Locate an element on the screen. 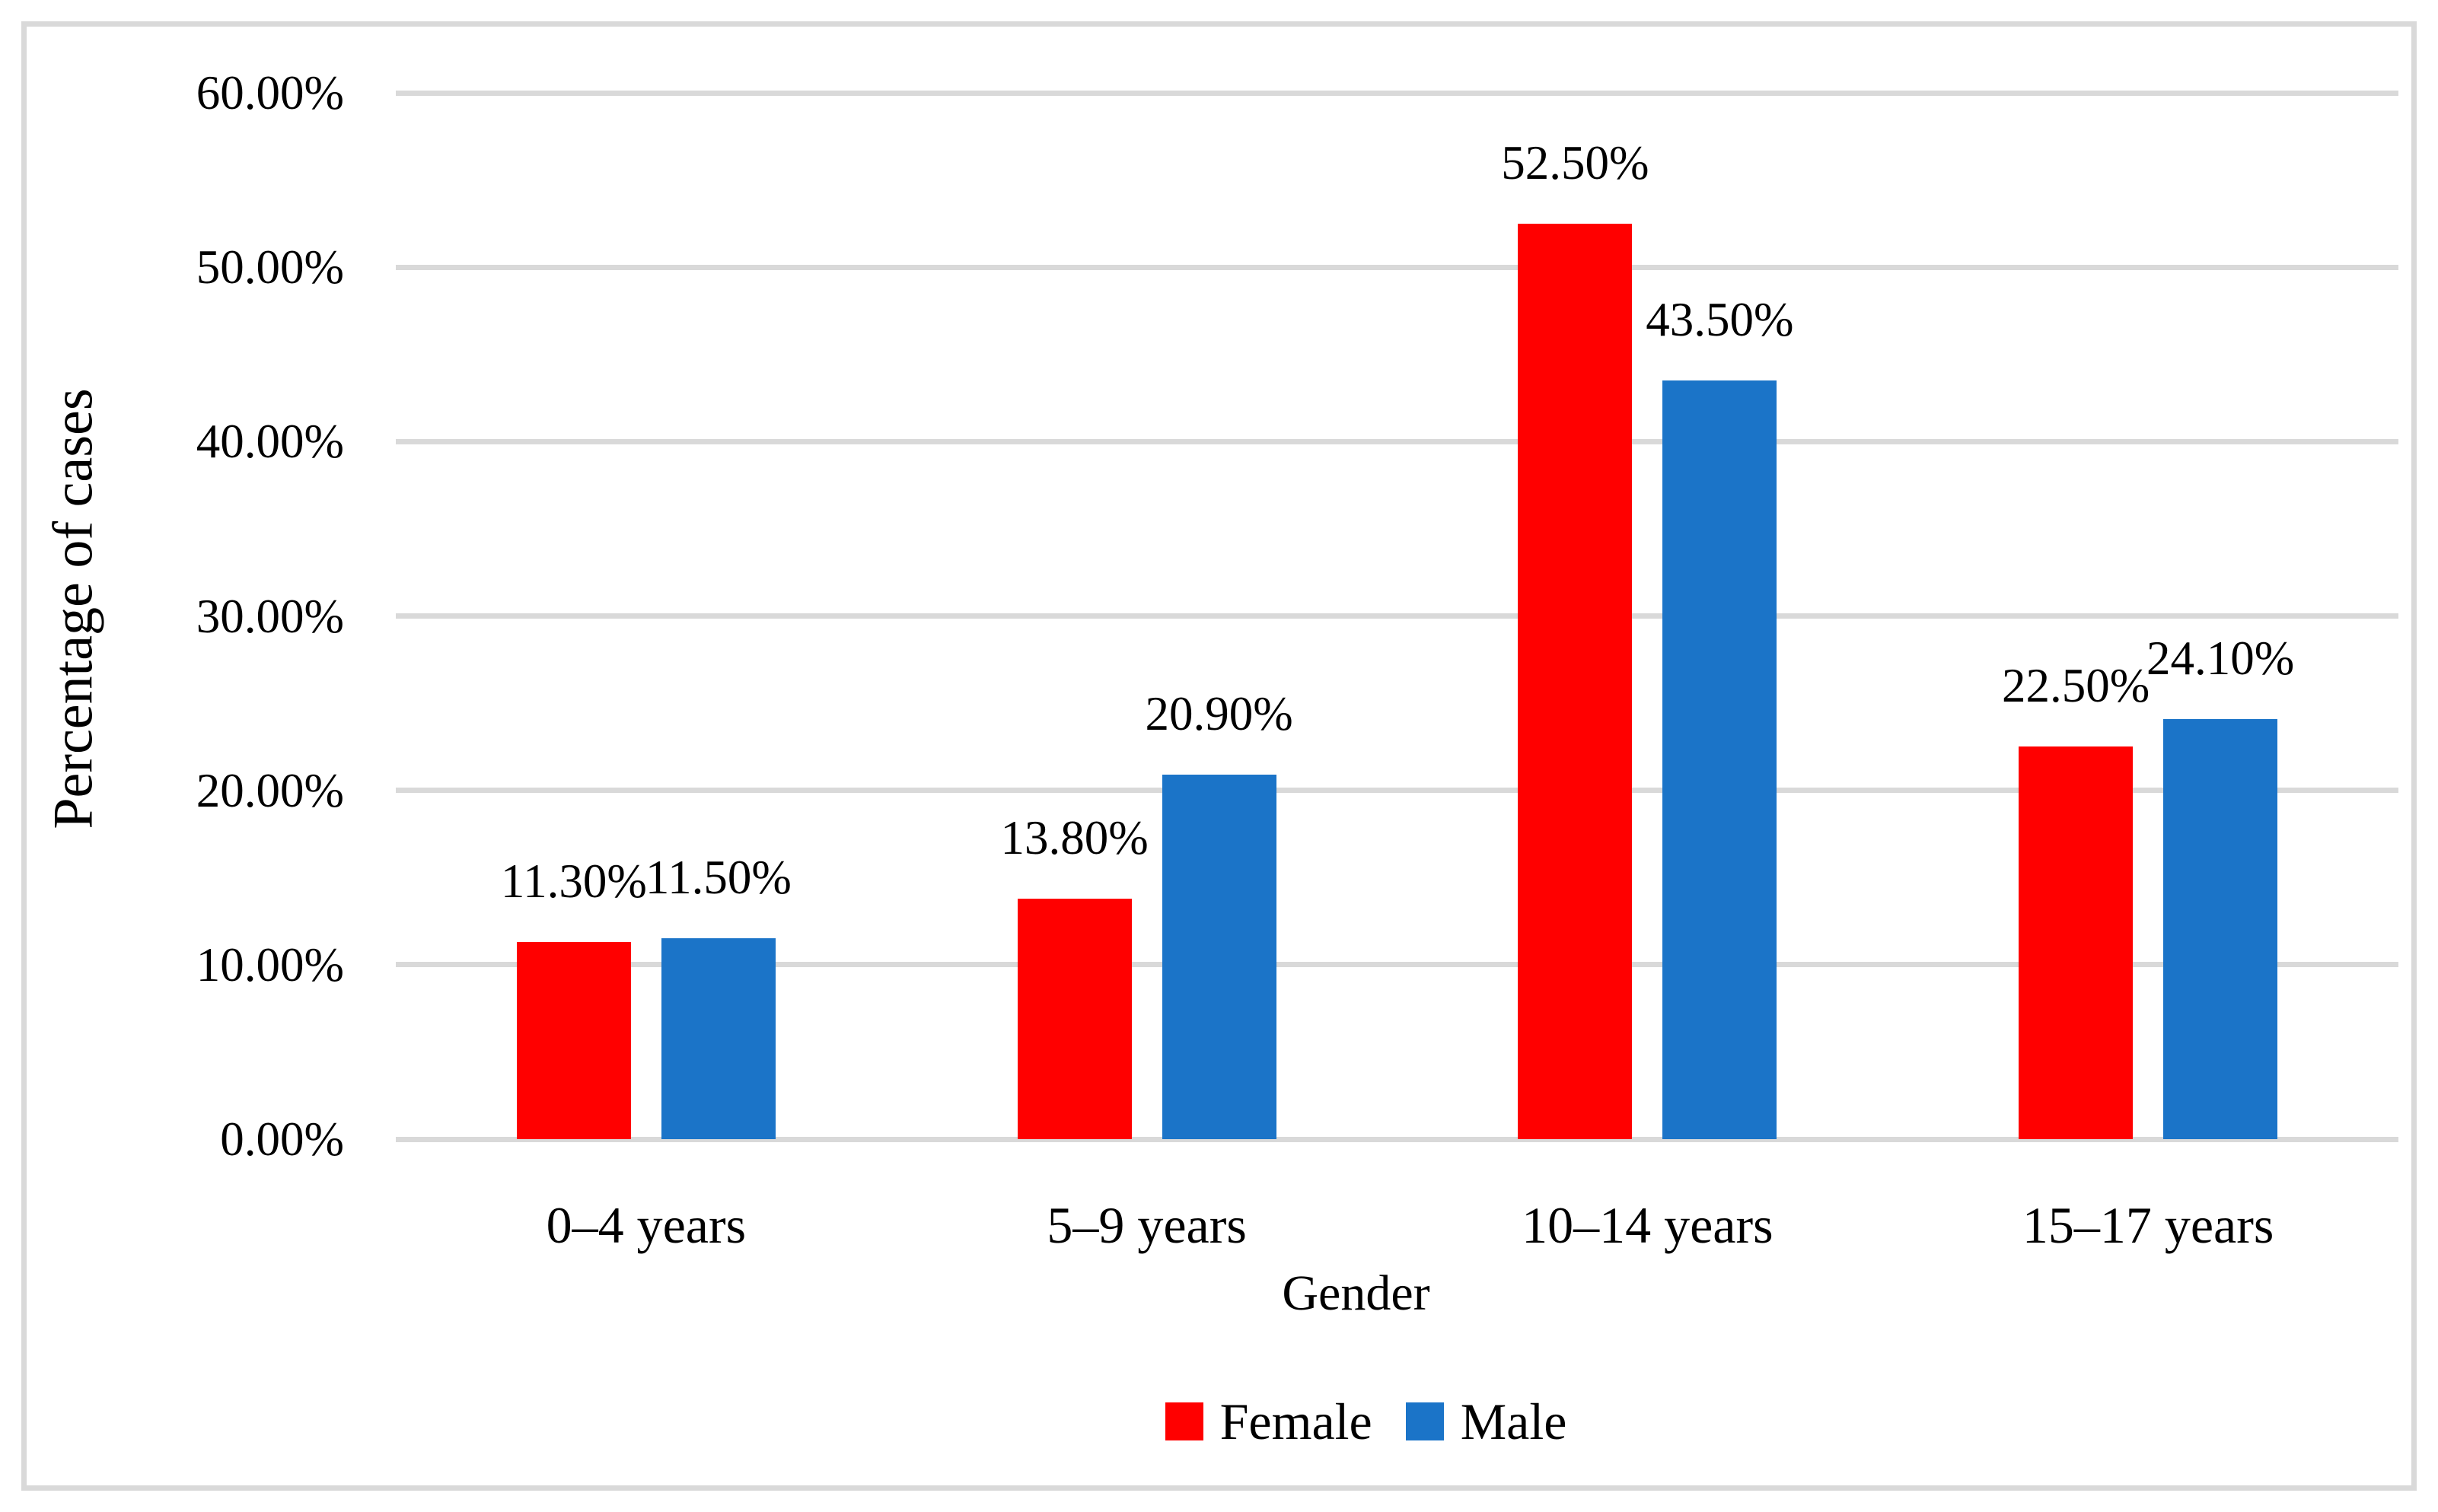 This screenshot has width=2438, height=1512. bar-female-15-17-years is located at coordinates (2076, 942).